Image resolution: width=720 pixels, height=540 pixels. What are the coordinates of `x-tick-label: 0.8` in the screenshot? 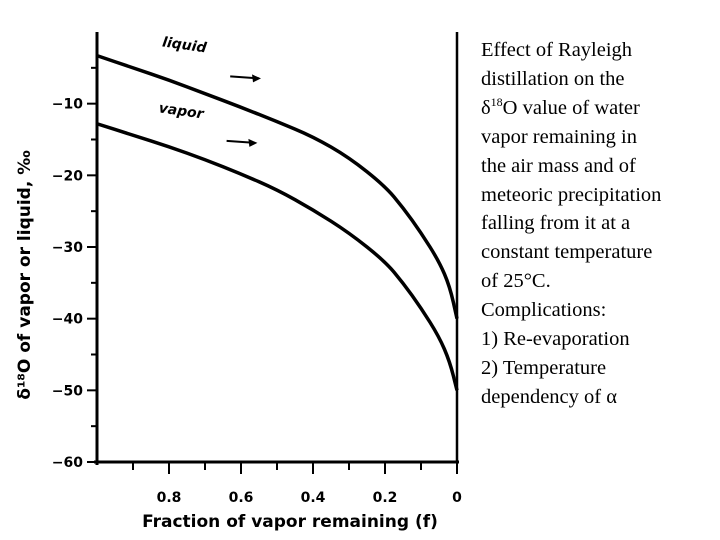 It's located at (169, 498).